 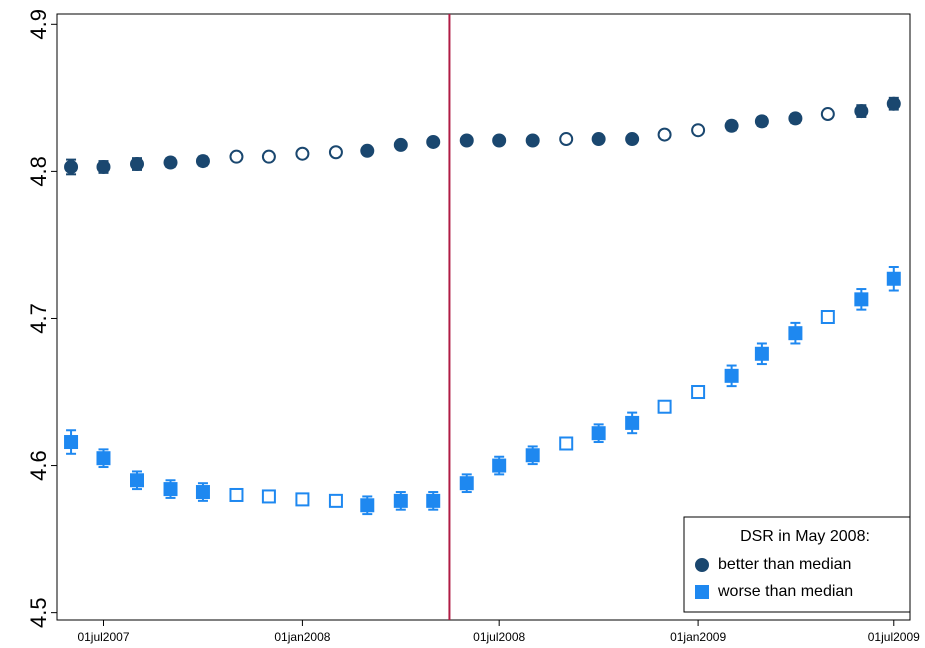 What do you see at coordinates (38, 465) in the screenshot?
I see `y-tick-label: 4.6` at bounding box center [38, 465].